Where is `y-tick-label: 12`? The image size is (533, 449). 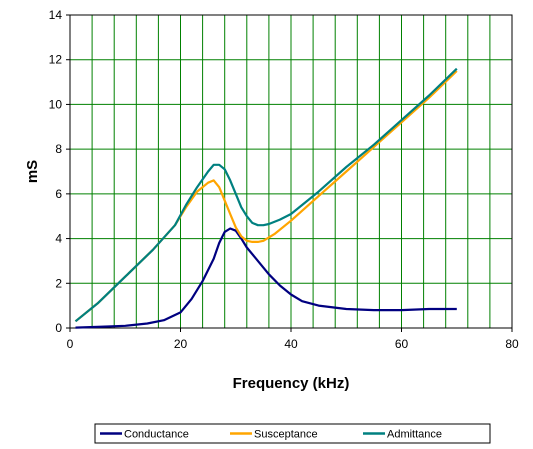 y-tick-label: 12 is located at coordinates (56, 60).